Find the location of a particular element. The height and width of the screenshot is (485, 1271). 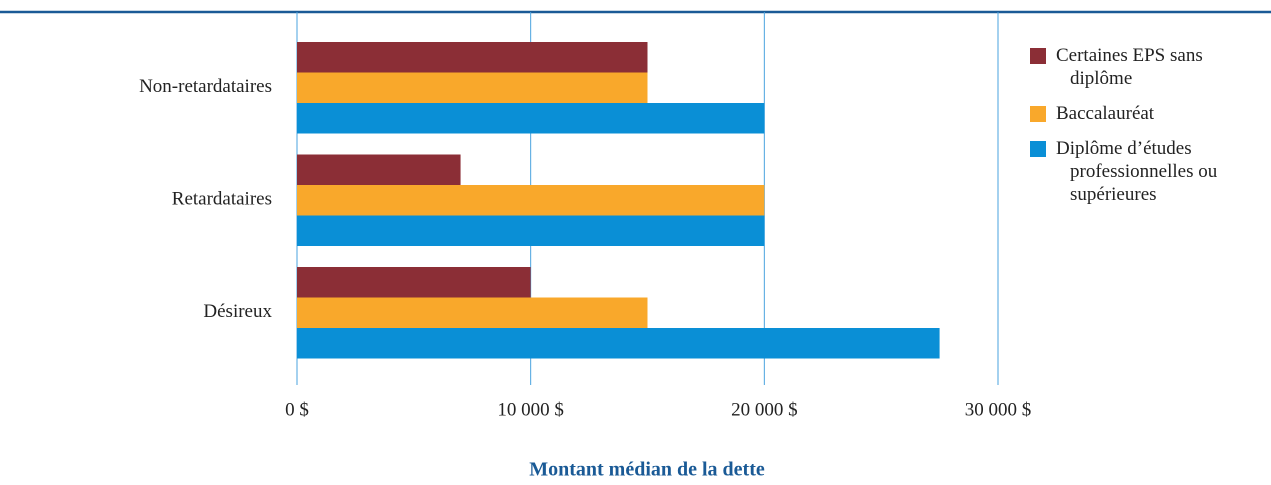

legend-label: Certaines EPS sans diplôme is located at coordinates (1129, 67).